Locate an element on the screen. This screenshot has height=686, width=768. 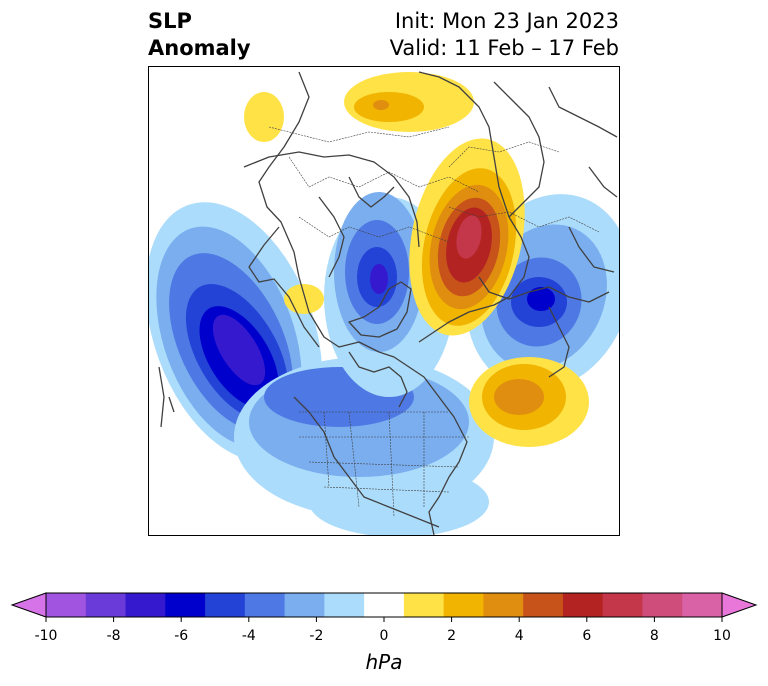
valid-range: Valid: 11 Feb – 17 Feb is located at coordinates (504, 48).